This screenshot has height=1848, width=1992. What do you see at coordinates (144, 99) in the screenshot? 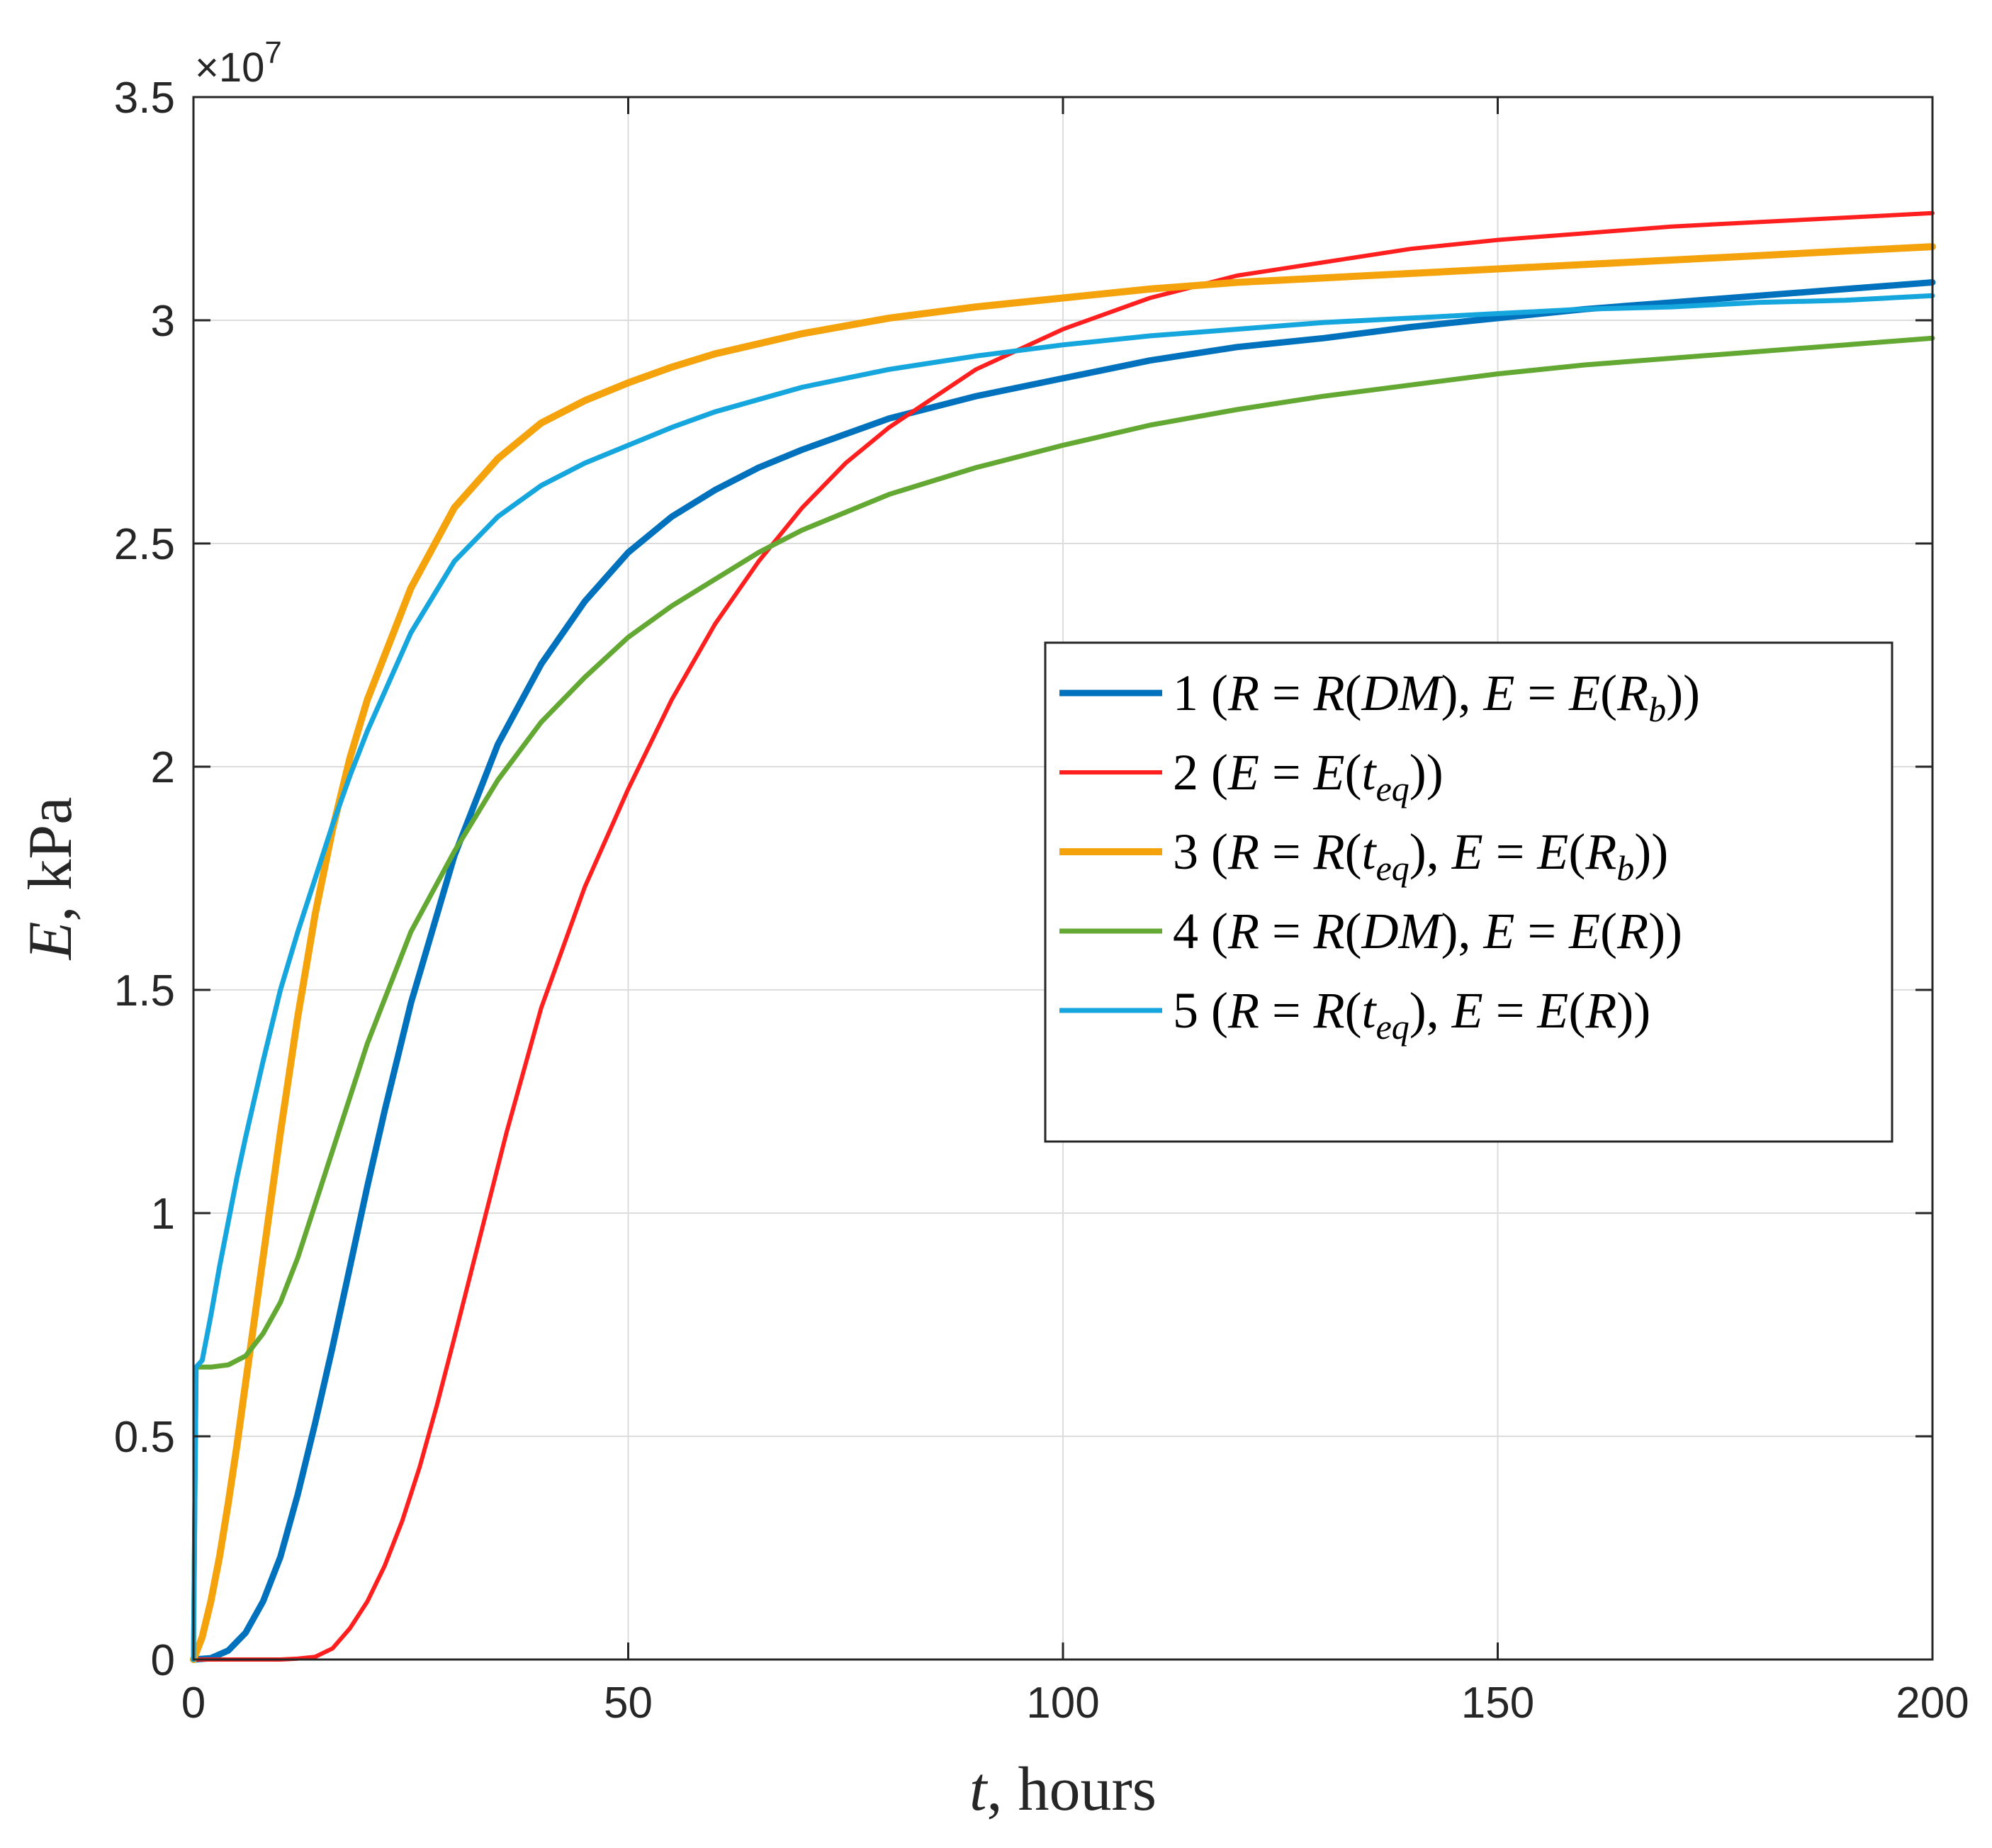
I see `y-tick-label: 3.5` at bounding box center [144, 99].